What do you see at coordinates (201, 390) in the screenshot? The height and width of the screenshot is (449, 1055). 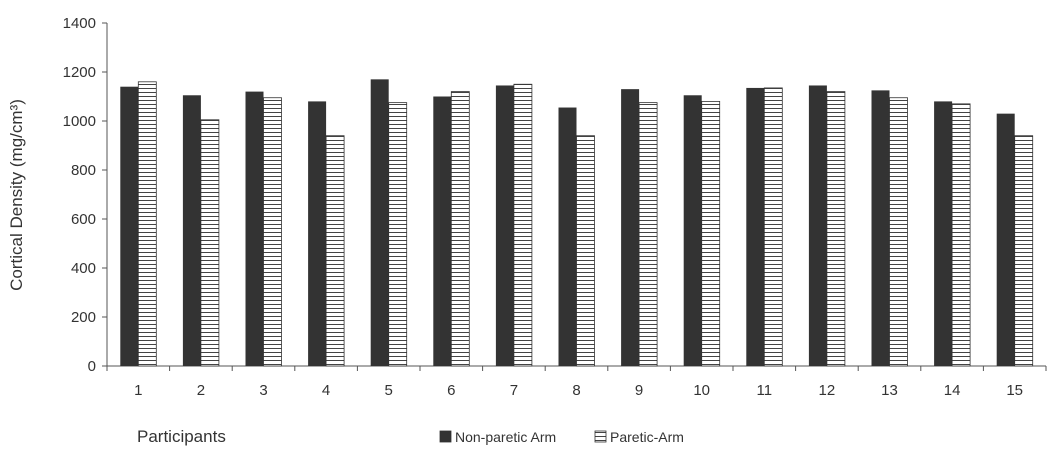 I see `x-tick-label: 2` at bounding box center [201, 390].